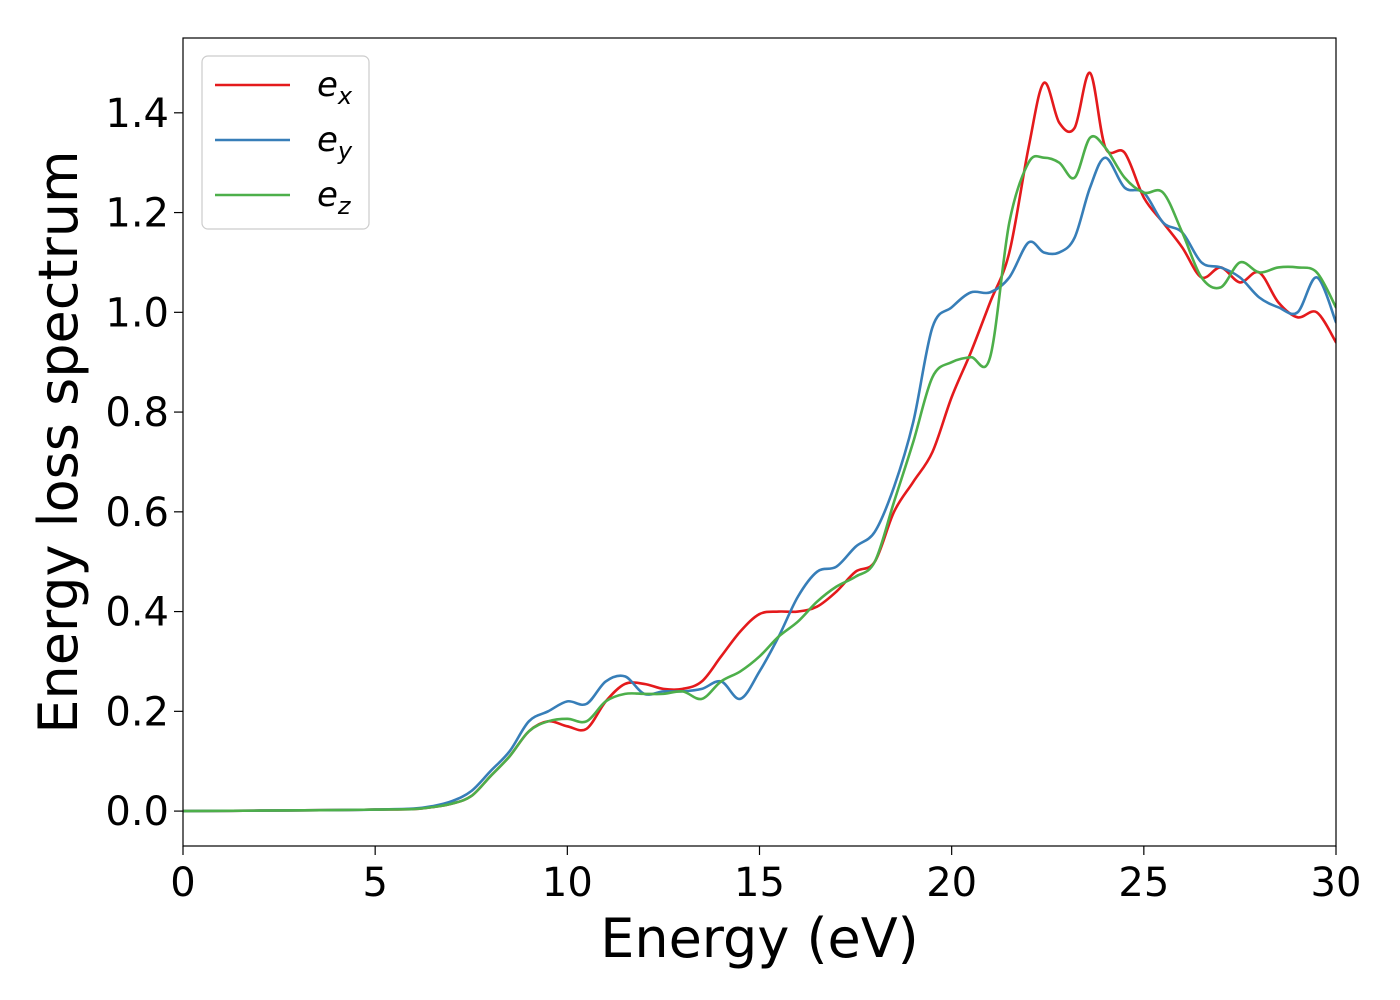  I want to click on legend: ex ey ez, so click(285, 142).